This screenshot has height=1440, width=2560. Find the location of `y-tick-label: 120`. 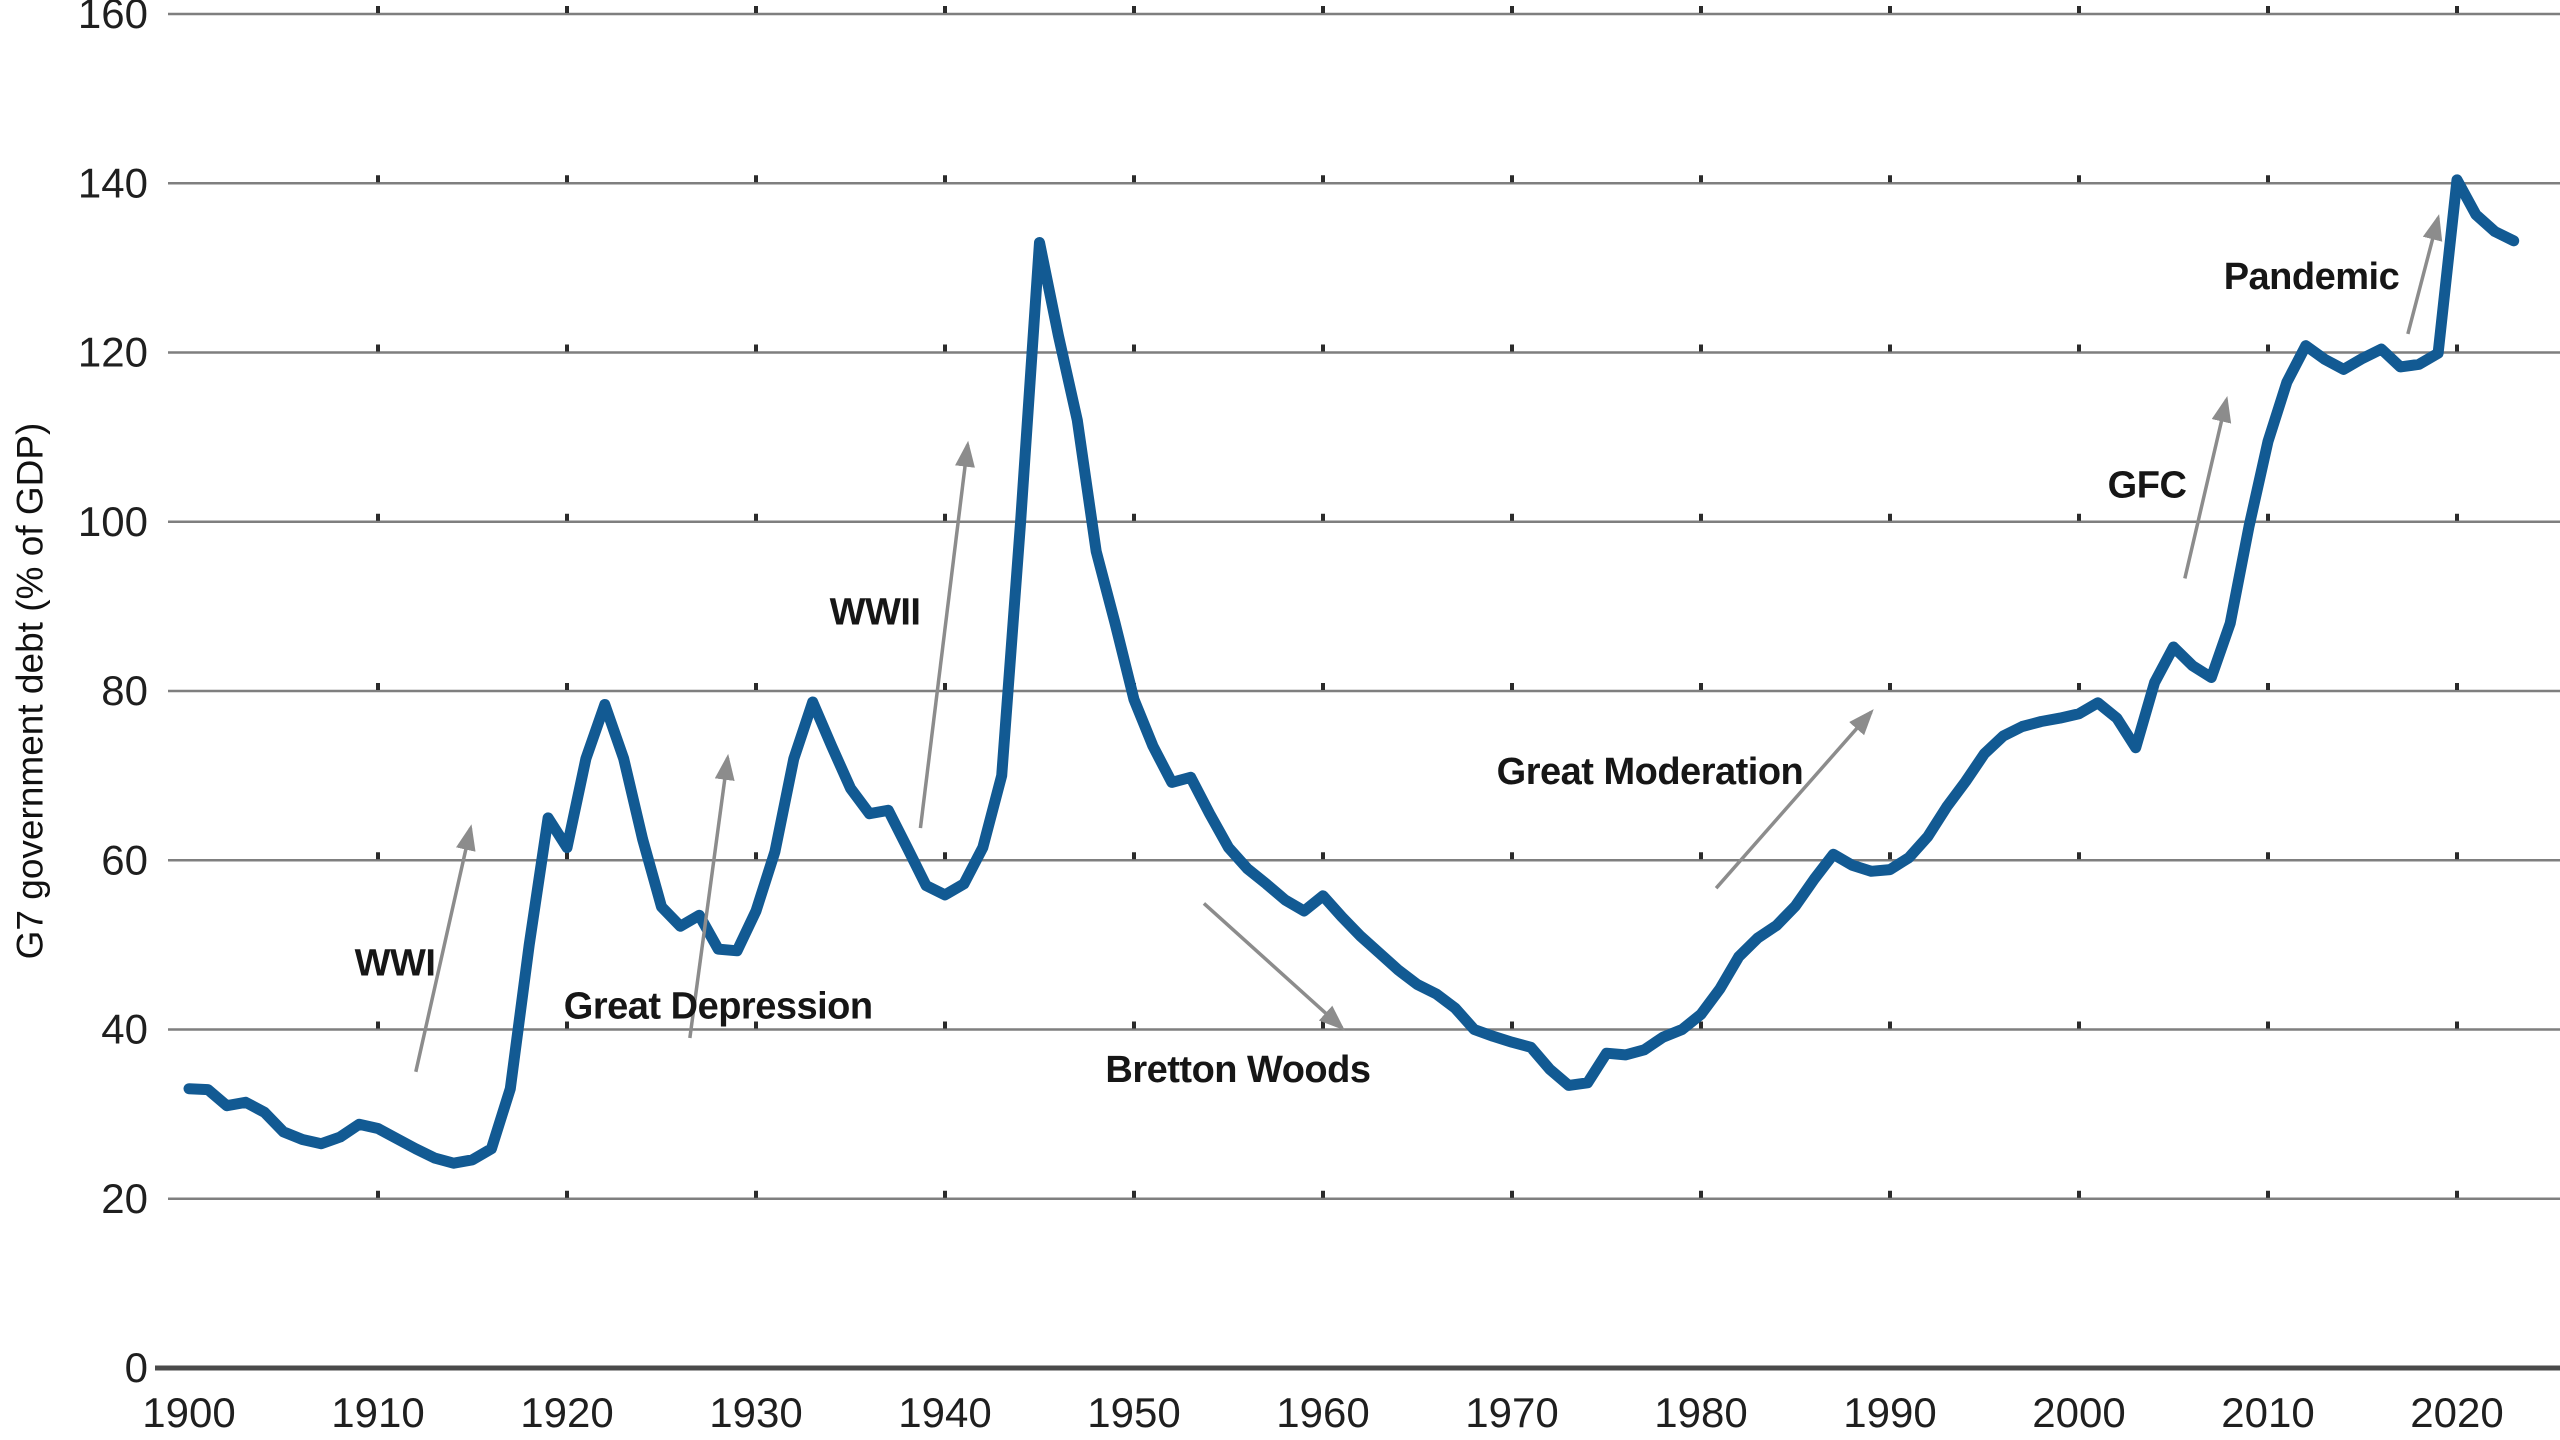

y-tick-label: 120 is located at coordinates (113, 352).